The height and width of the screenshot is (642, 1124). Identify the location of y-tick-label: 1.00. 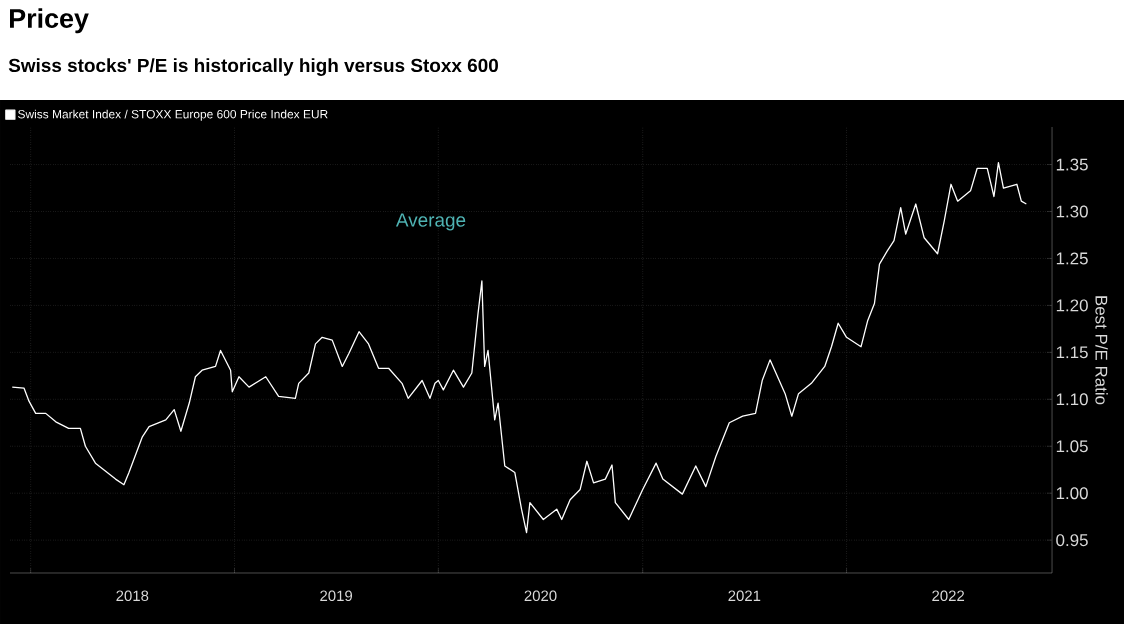
(1072, 493).